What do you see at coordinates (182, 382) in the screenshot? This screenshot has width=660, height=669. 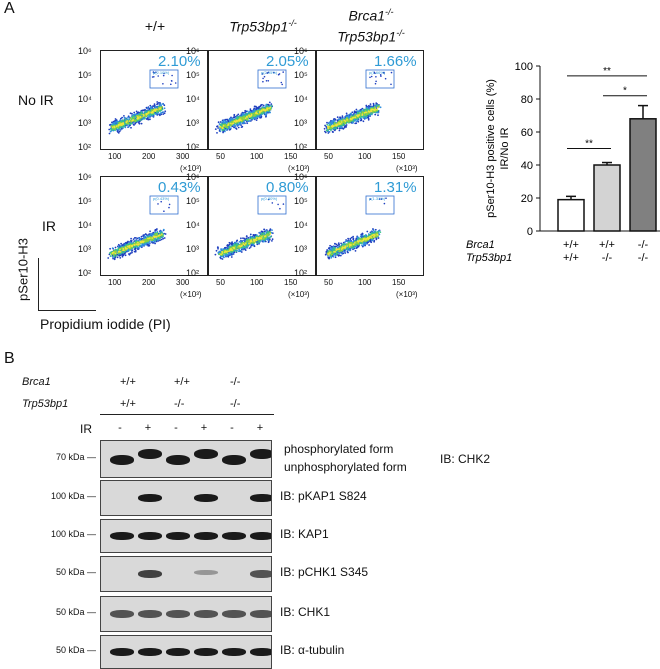 I see `blot-geno-1-2: +/+` at bounding box center [182, 382].